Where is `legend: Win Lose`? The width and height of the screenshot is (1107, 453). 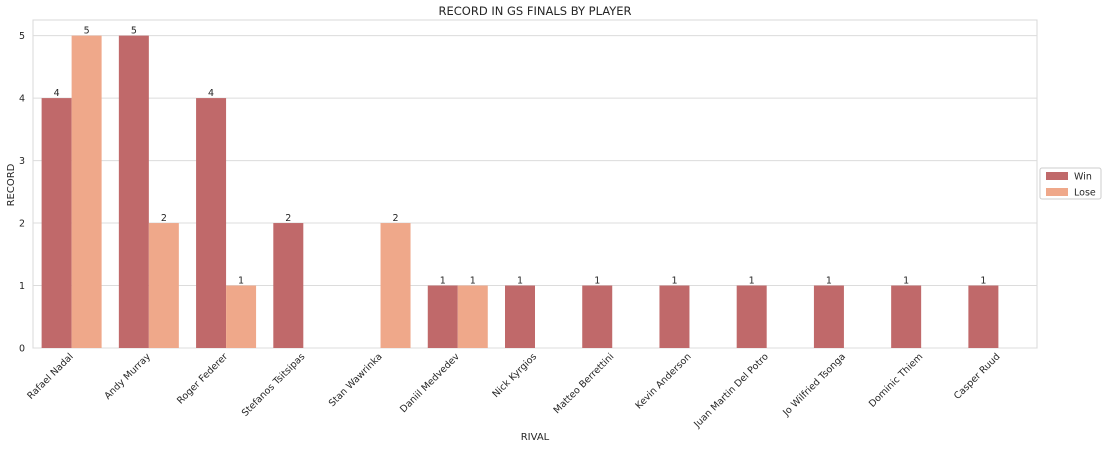 legend: Win Lose is located at coordinates (1070, 183).